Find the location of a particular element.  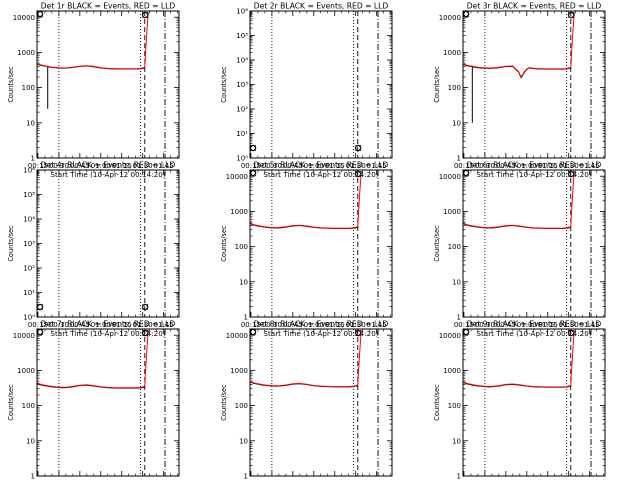

chart-title: Det 5r BLACK = Events, RED = LLD is located at coordinates (321, 165).